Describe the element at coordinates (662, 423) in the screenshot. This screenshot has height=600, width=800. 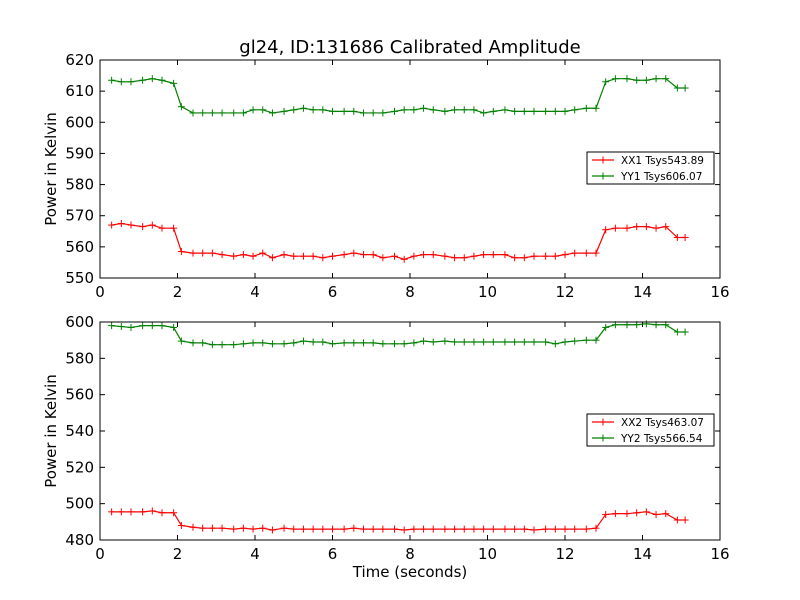
I see `legend-label-xx2: XX2 Tsys463.07` at that location.